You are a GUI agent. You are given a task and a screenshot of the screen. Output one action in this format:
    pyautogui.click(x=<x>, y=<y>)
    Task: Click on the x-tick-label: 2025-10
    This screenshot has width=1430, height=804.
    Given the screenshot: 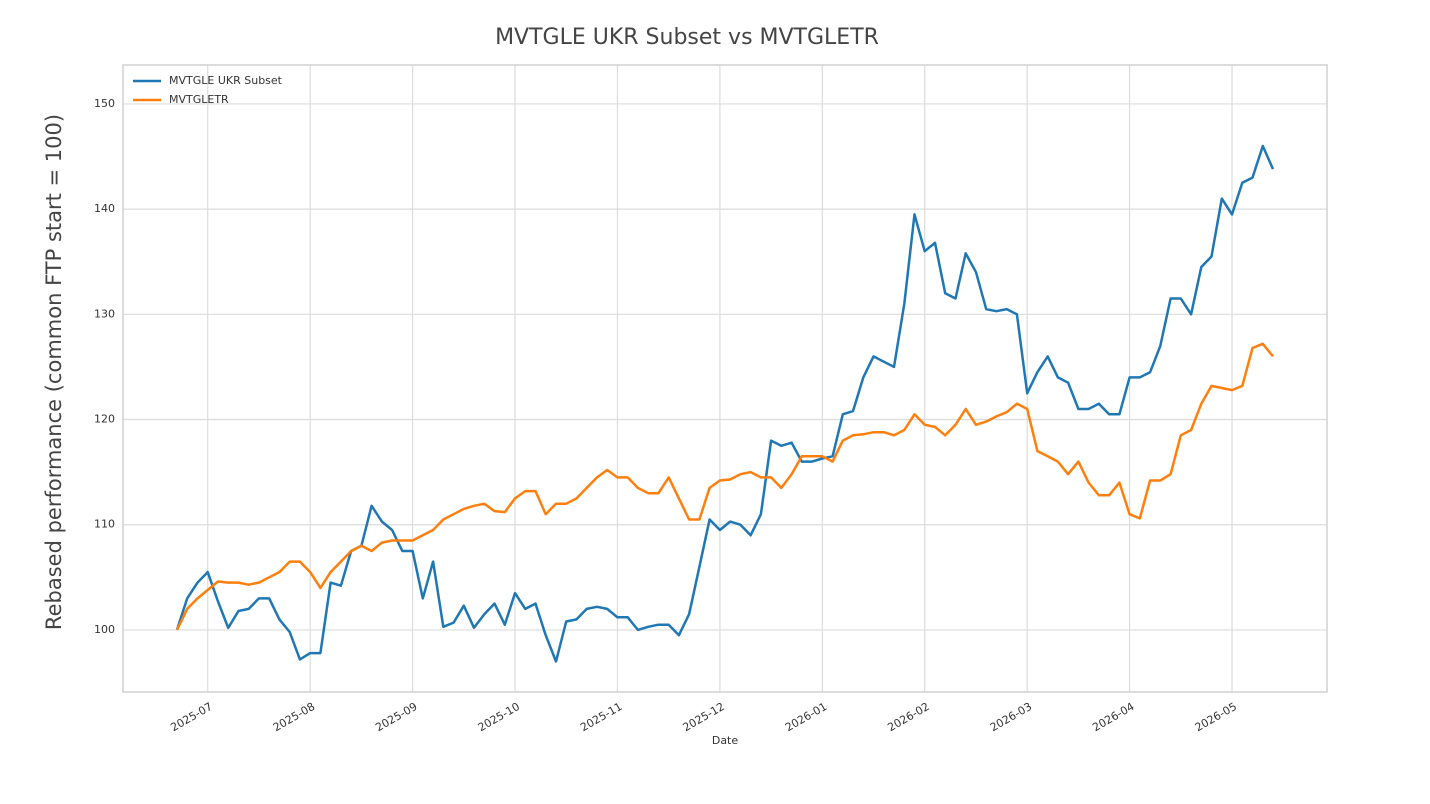 What is the action you would take?
    pyautogui.click(x=499, y=717)
    